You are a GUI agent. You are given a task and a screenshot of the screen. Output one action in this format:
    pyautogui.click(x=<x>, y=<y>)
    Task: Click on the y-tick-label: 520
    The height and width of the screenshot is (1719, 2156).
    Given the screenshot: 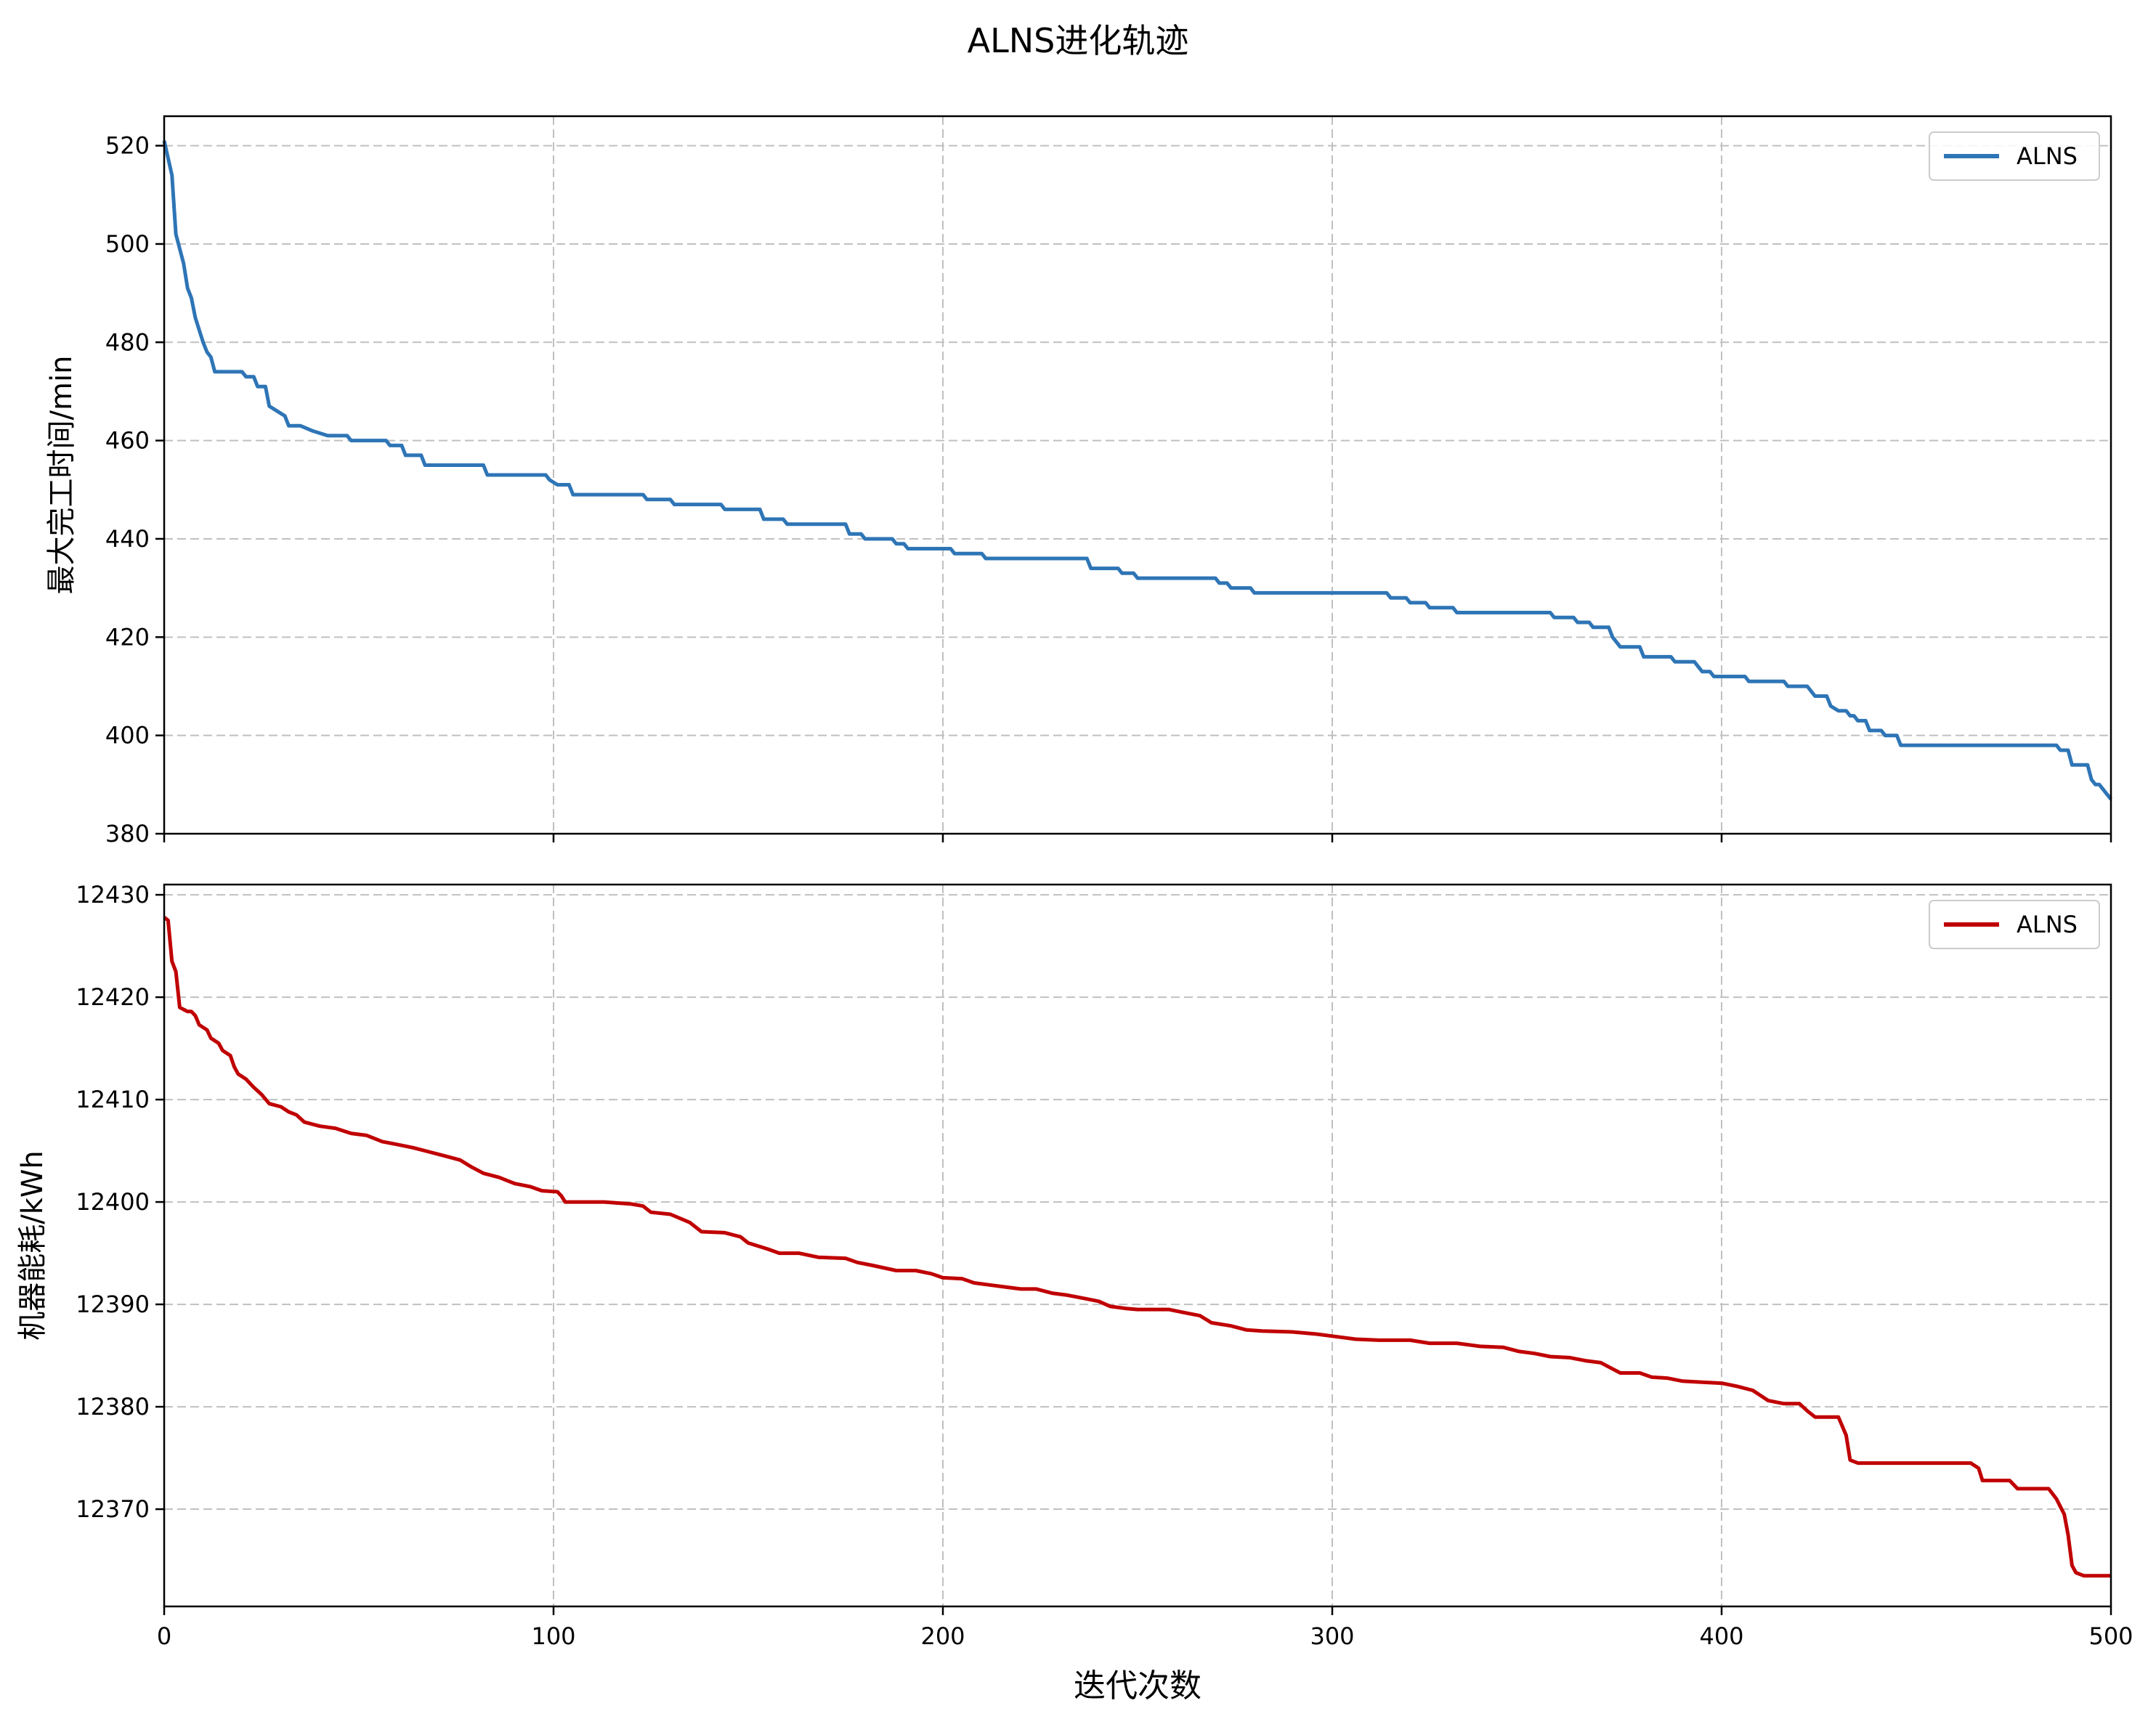 What is the action you would take?
    pyautogui.click(x=127, y=146)
    